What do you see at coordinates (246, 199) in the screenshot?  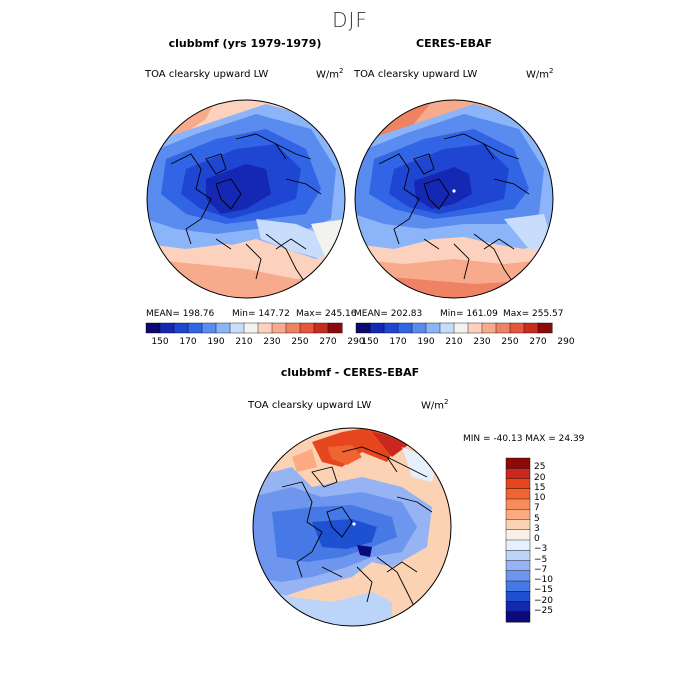 I see `model-polar-map` at bounding box center [246, 199].